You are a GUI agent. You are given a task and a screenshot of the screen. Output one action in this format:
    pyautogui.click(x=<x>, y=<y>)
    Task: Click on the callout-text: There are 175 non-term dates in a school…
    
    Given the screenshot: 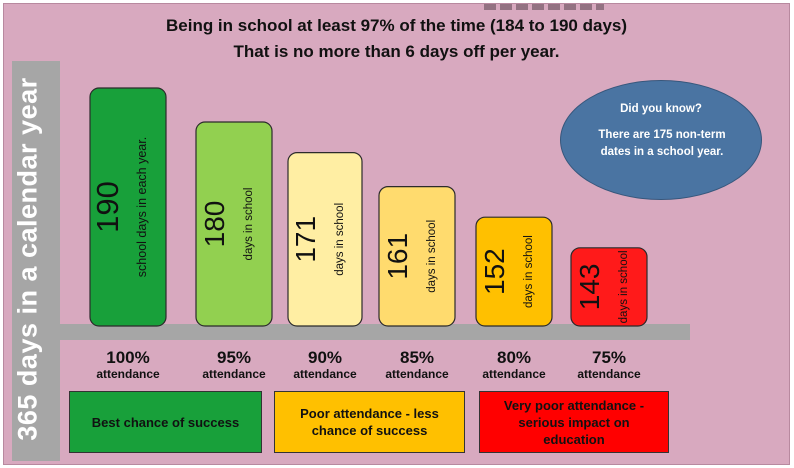 What is the action you would take?
    pyautogui.click(x=662, y=143)
    